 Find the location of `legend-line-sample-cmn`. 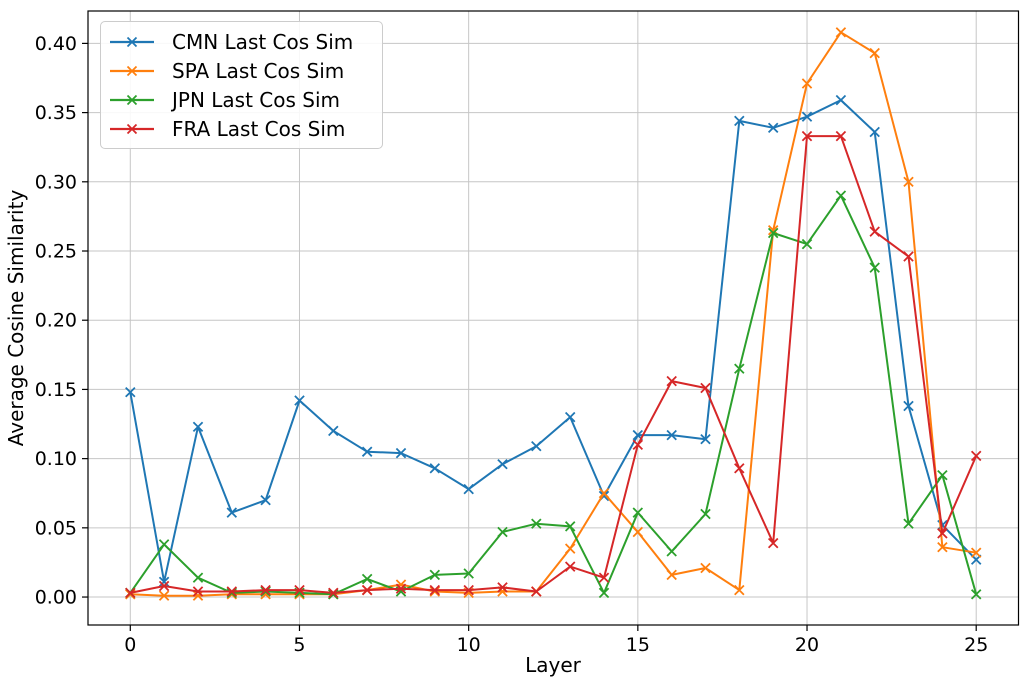

legend-line-sample-cmn is located at coordinates (132, 41).